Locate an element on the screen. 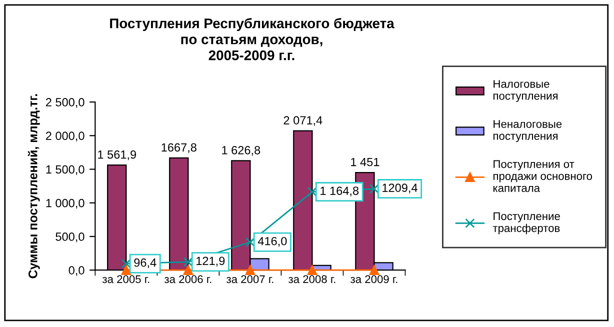  data-label: 1667,8 is located at coordinates (179, 148).